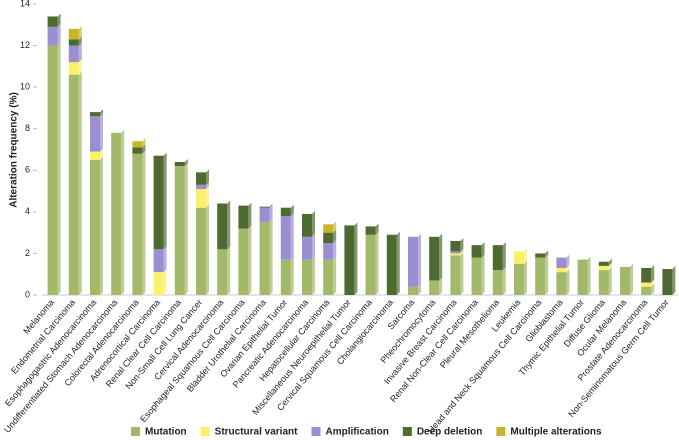 This screenshot has width=679, height=440. Describe the element at coordinates (556, 432) in the screenshot. I see `legend-label: Multiple alterations` at that location.